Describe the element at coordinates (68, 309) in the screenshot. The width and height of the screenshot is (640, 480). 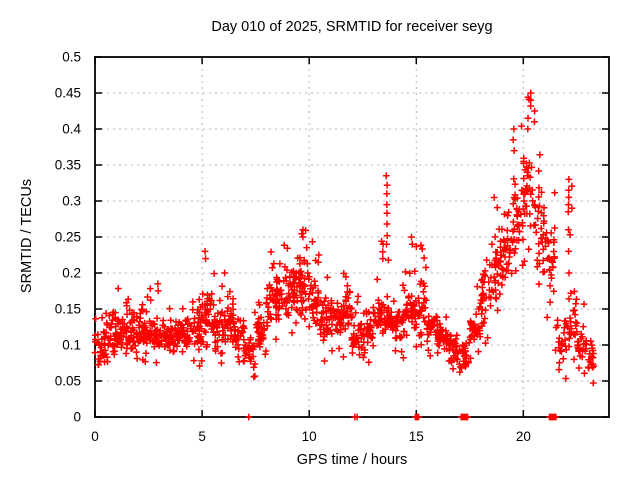
I see `y-tick-label: 0.15` at that location.